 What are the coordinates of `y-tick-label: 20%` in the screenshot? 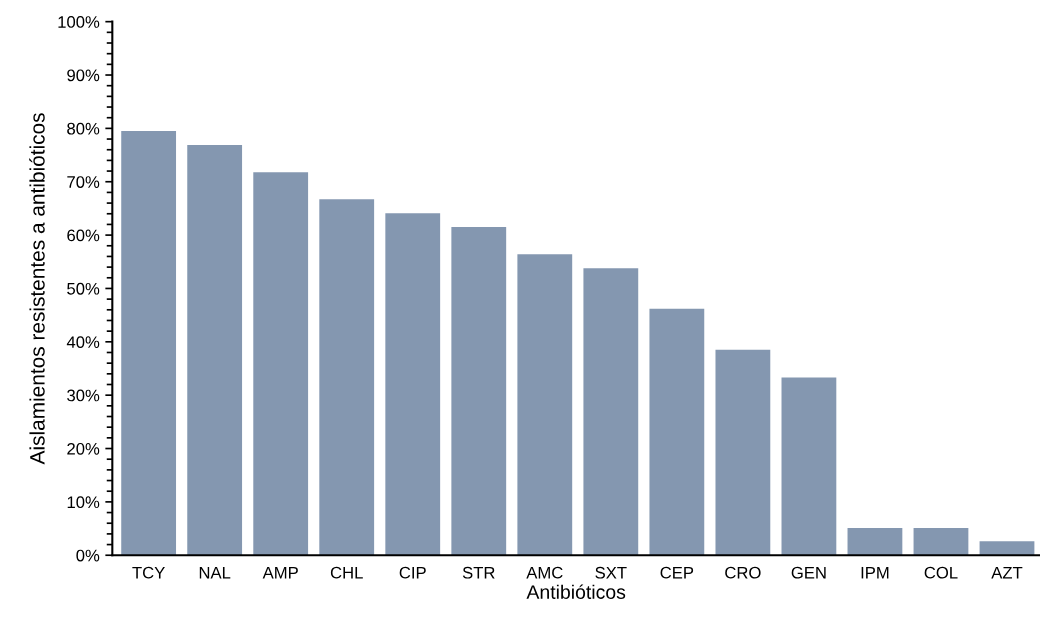 It's located at (83, 448).